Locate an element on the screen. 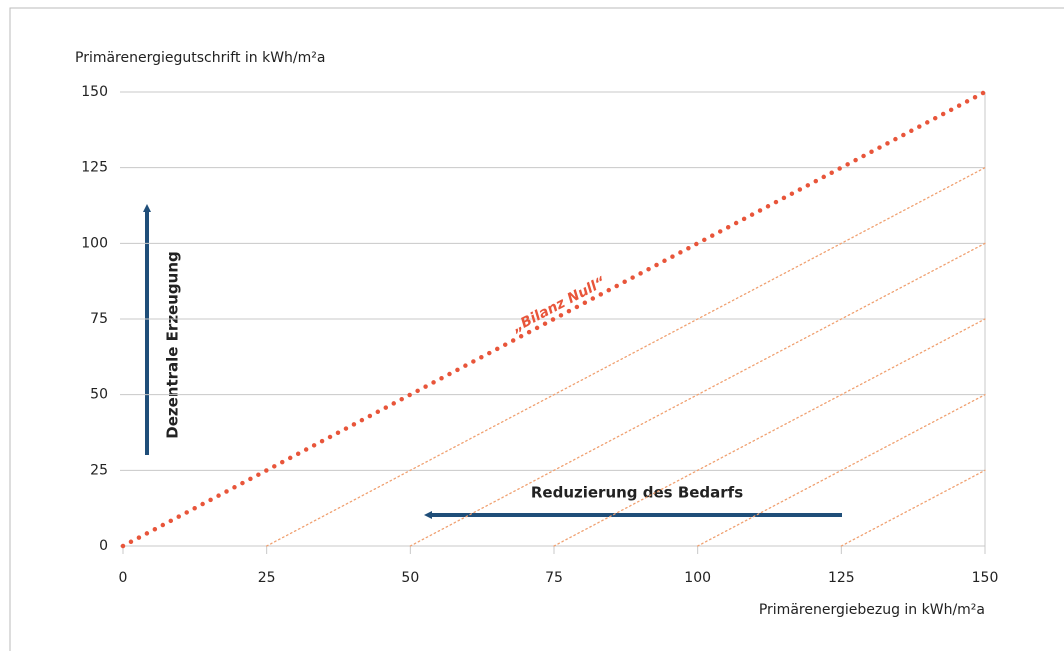 Image resolution: width=1064 pixels, height=651 pixels. x-tick-label: 50 is located at coordinates (410, 578).